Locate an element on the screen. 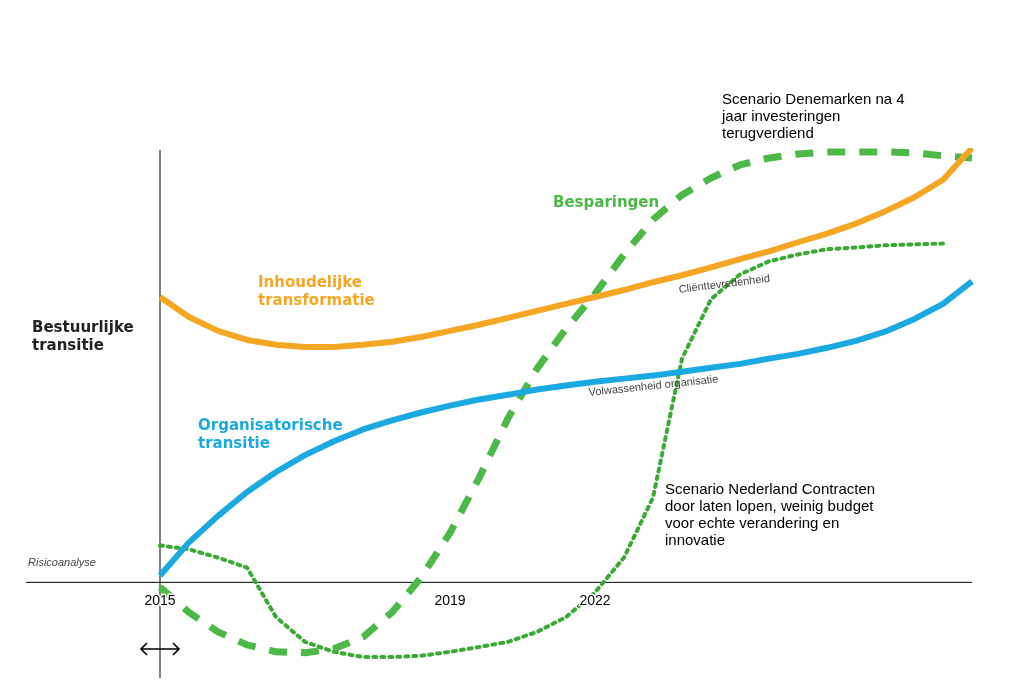  text: Inhoudelijke transformatie is located at coordinates (317, 291).